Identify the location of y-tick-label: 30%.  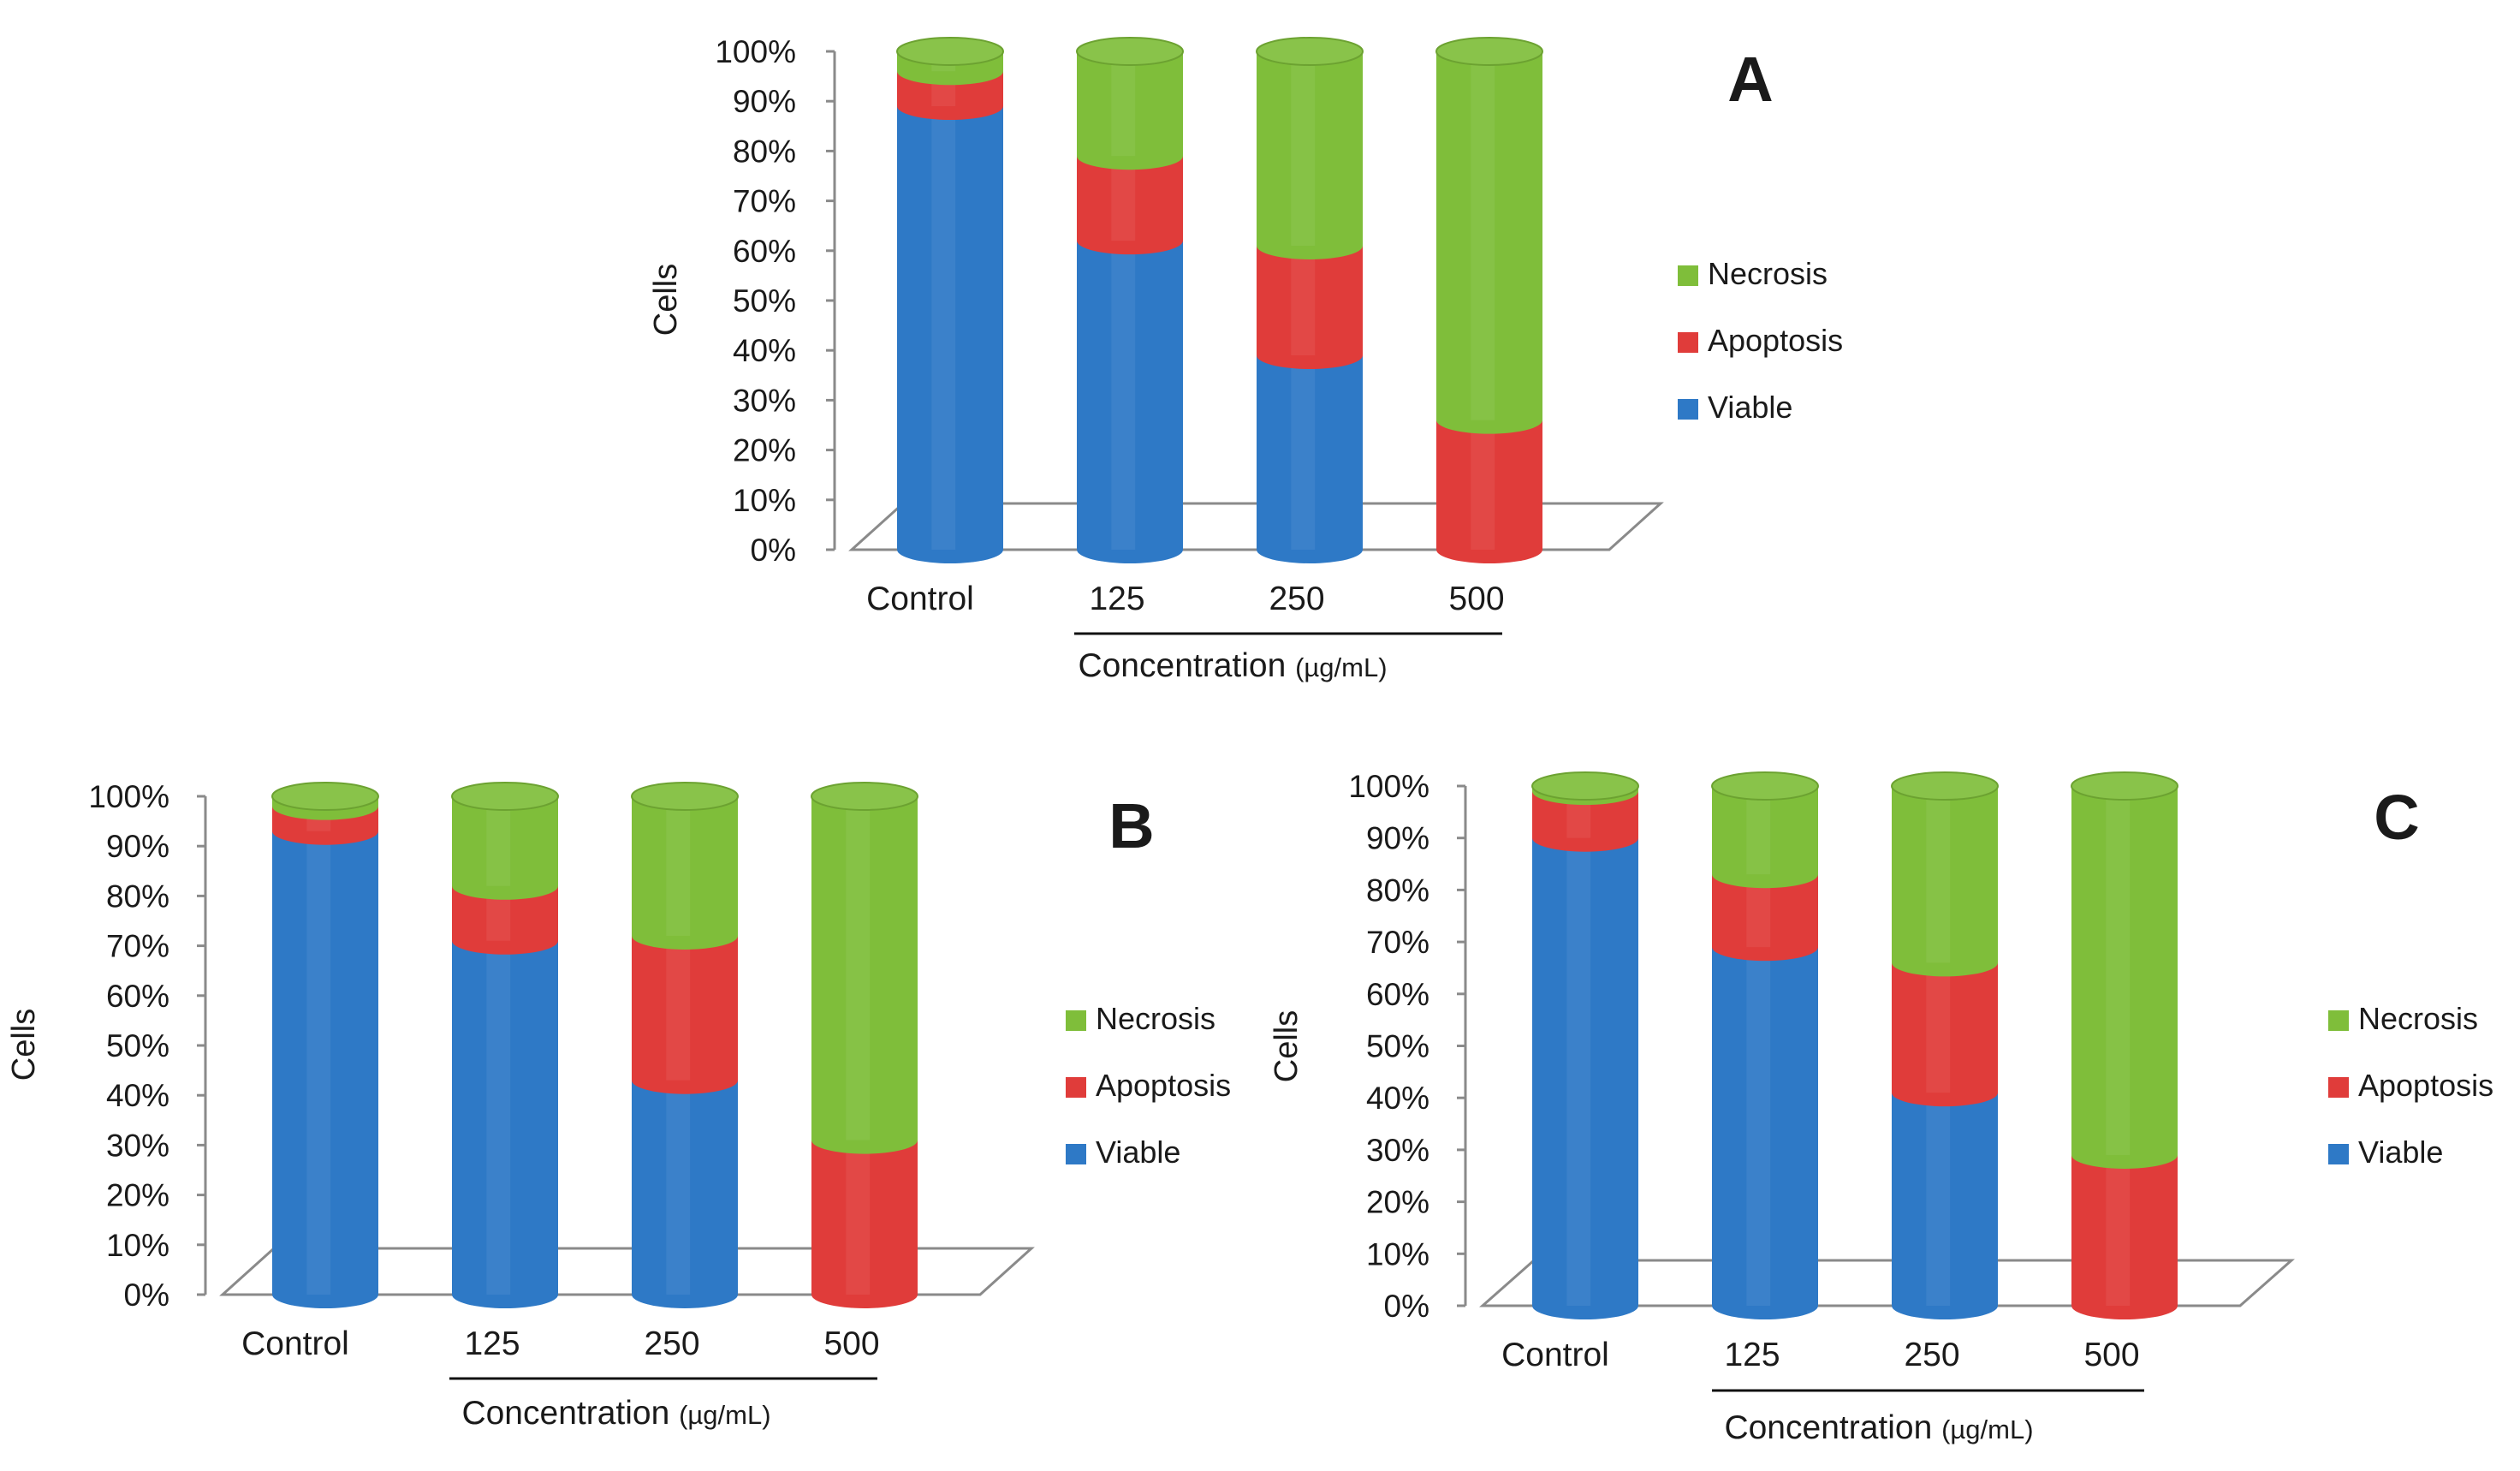
(1397, 1150).